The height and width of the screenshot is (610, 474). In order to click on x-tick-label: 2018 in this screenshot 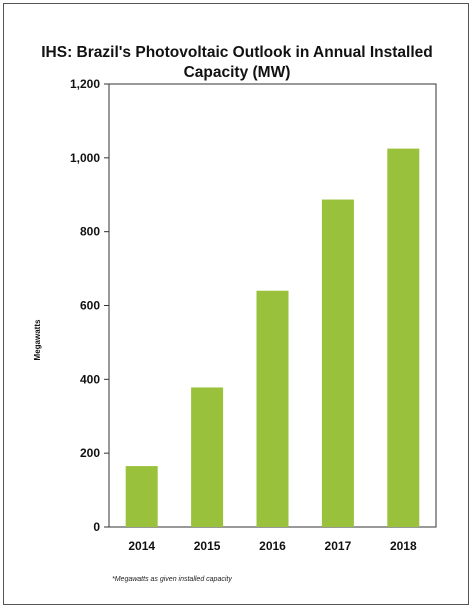, I will do `click(403, 546)`.